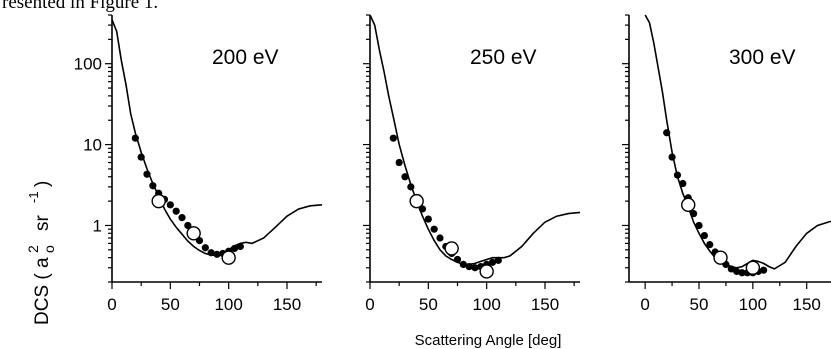 The height and width of the screenshot is (349, 831). I want to click on y-label-superscript: 2, so click(33, 249).